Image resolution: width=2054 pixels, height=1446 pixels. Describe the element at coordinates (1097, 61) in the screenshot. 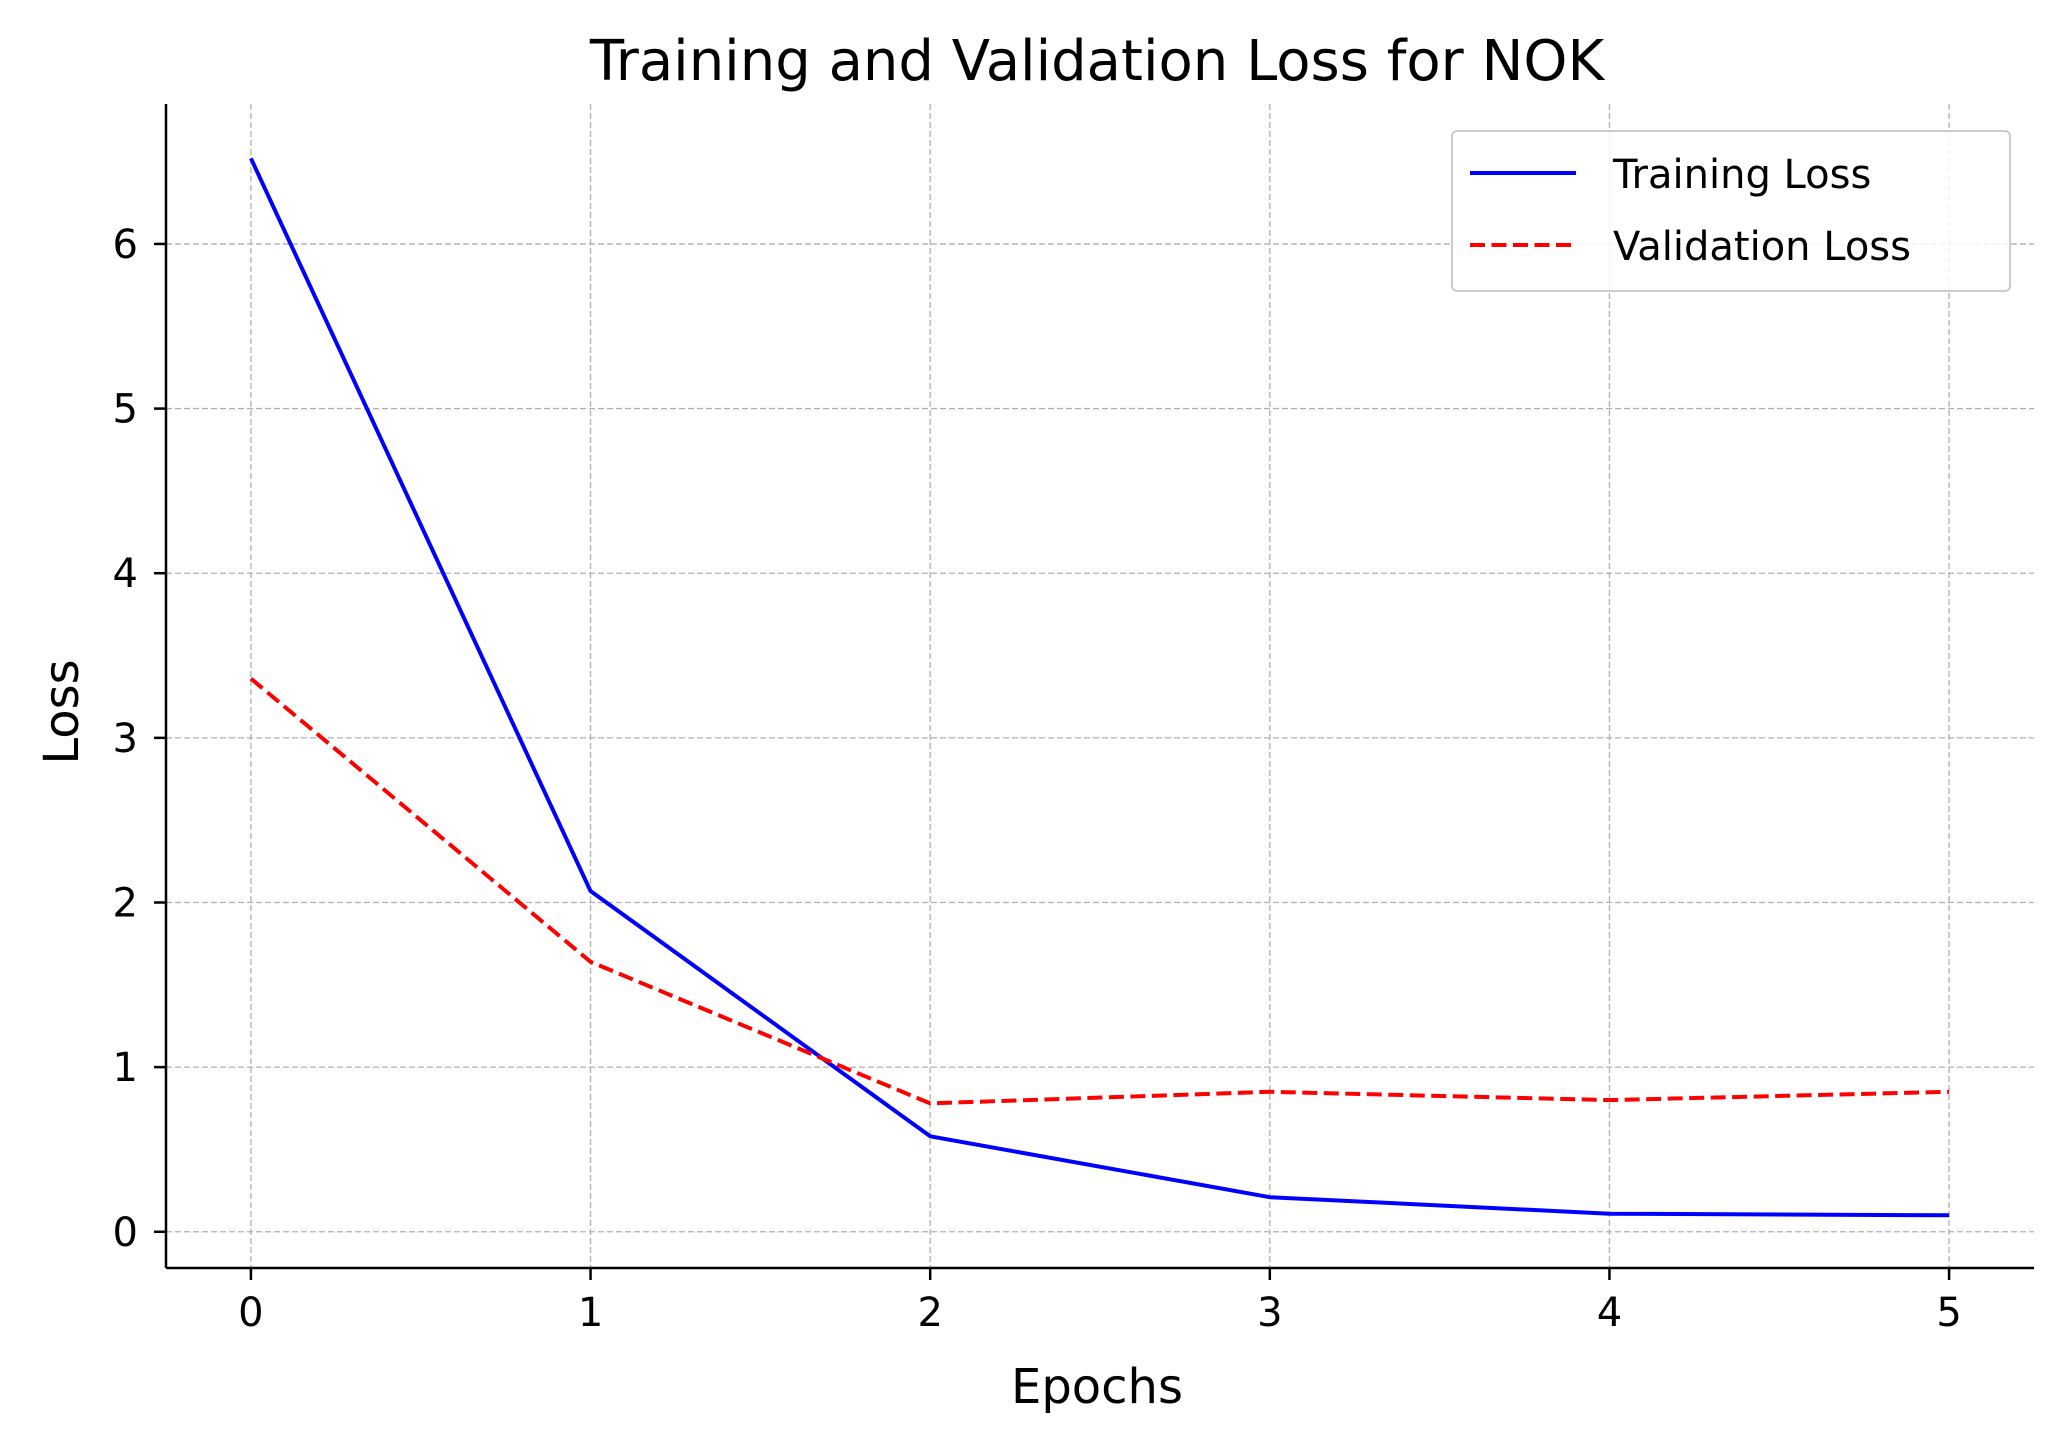

I see `chart-title: Training and Validation Loss for NOK` at that location.